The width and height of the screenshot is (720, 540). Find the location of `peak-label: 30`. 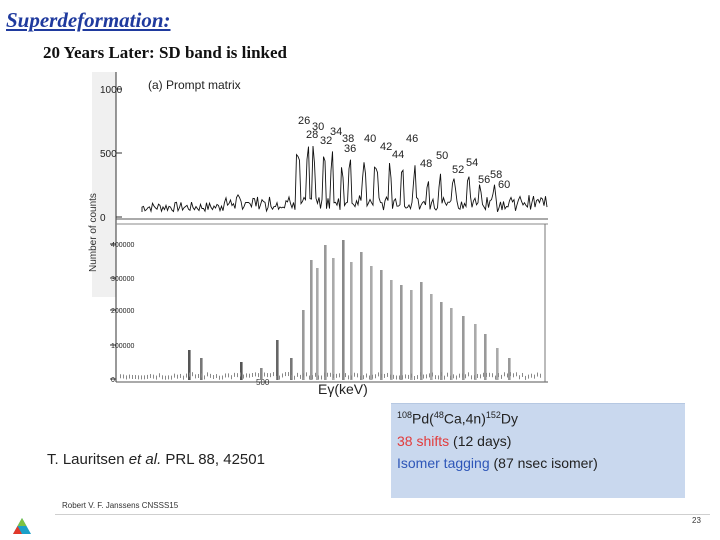

peak-label: 30 is located at coordinates (318, 127).